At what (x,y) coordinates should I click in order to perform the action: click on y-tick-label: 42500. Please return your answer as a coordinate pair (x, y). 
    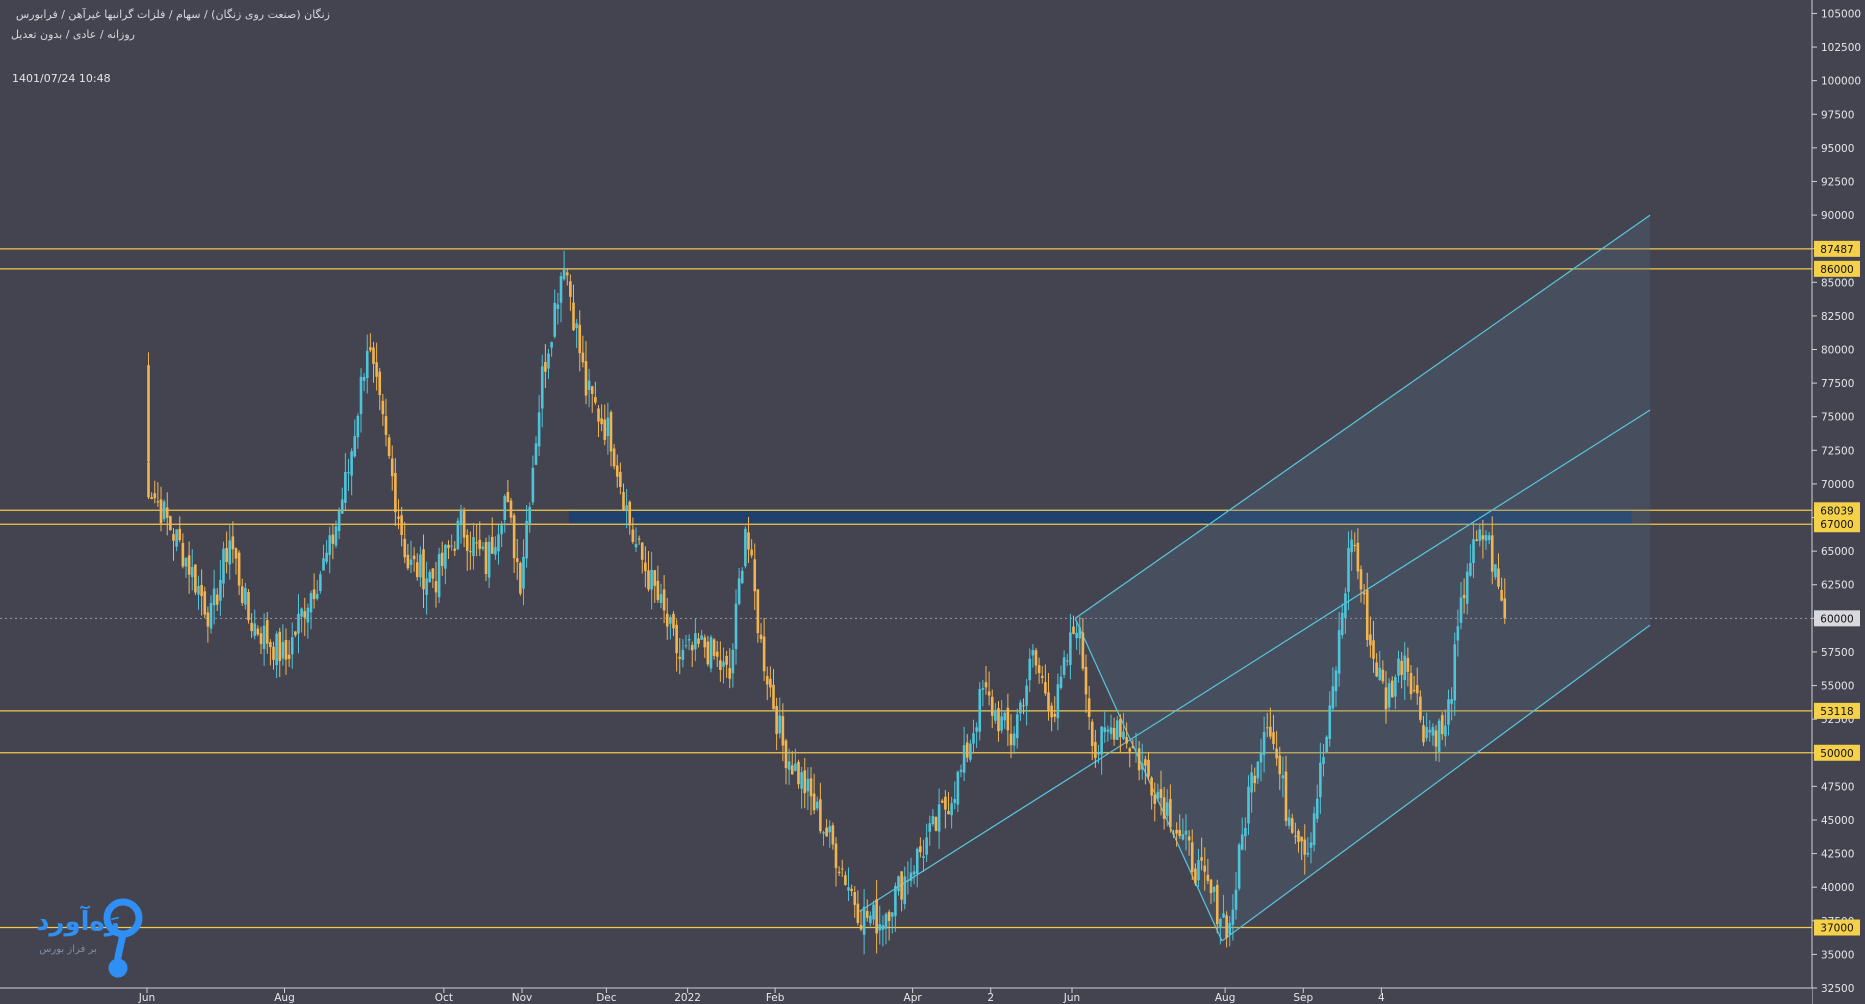
    Looking at the image, I should click on (1837, 855).